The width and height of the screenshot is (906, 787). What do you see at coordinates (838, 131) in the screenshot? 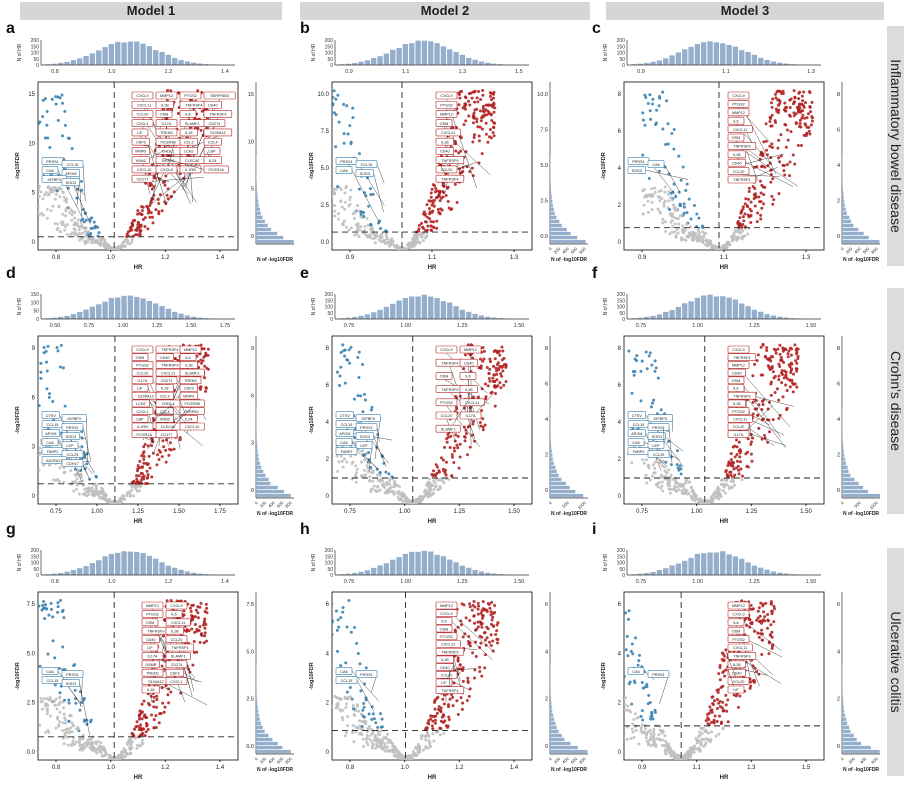
I see `side-hist-y-tick: 6` at bounding box center [838, 131].